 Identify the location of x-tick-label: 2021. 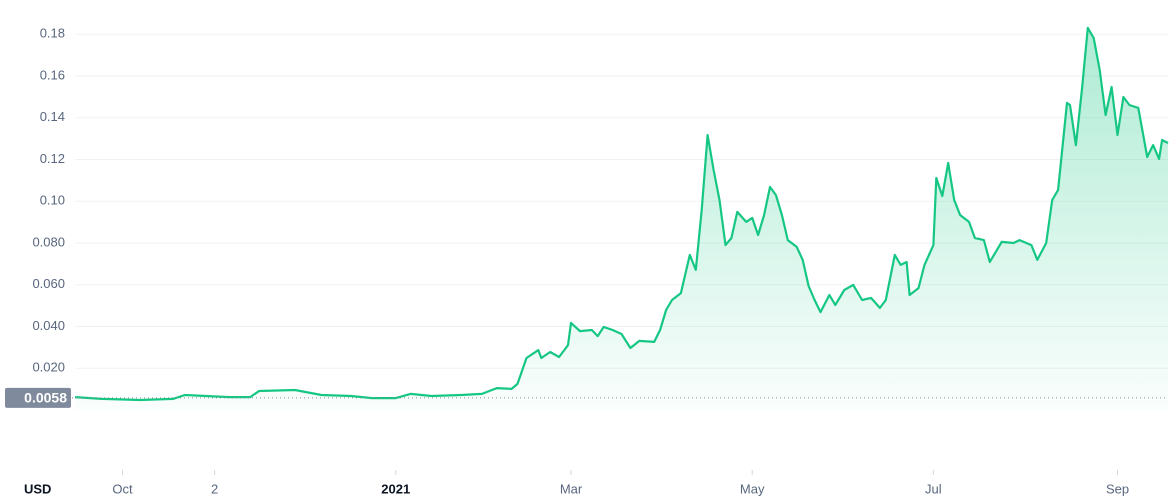
(395, 488).